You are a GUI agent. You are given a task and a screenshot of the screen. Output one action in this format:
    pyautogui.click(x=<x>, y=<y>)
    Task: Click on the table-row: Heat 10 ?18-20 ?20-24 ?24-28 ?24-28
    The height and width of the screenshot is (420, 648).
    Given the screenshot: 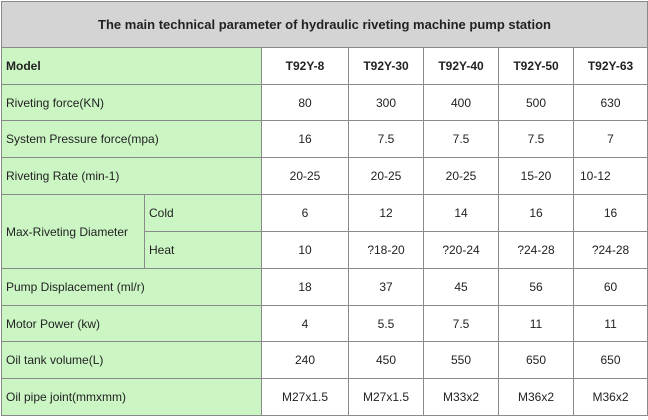 What is the action you would take?
    pyautogui.click(x=325, y=250)
    